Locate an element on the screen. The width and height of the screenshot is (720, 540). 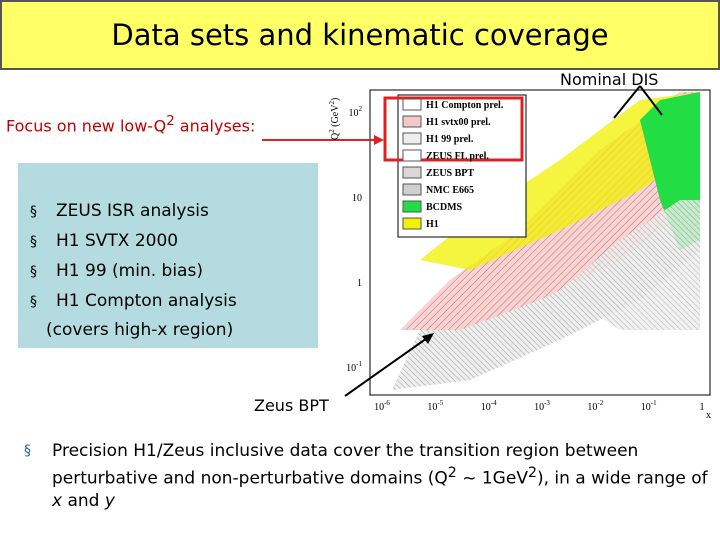
focus-text: Focus on new low-Q is located at coordinates (86, 126).